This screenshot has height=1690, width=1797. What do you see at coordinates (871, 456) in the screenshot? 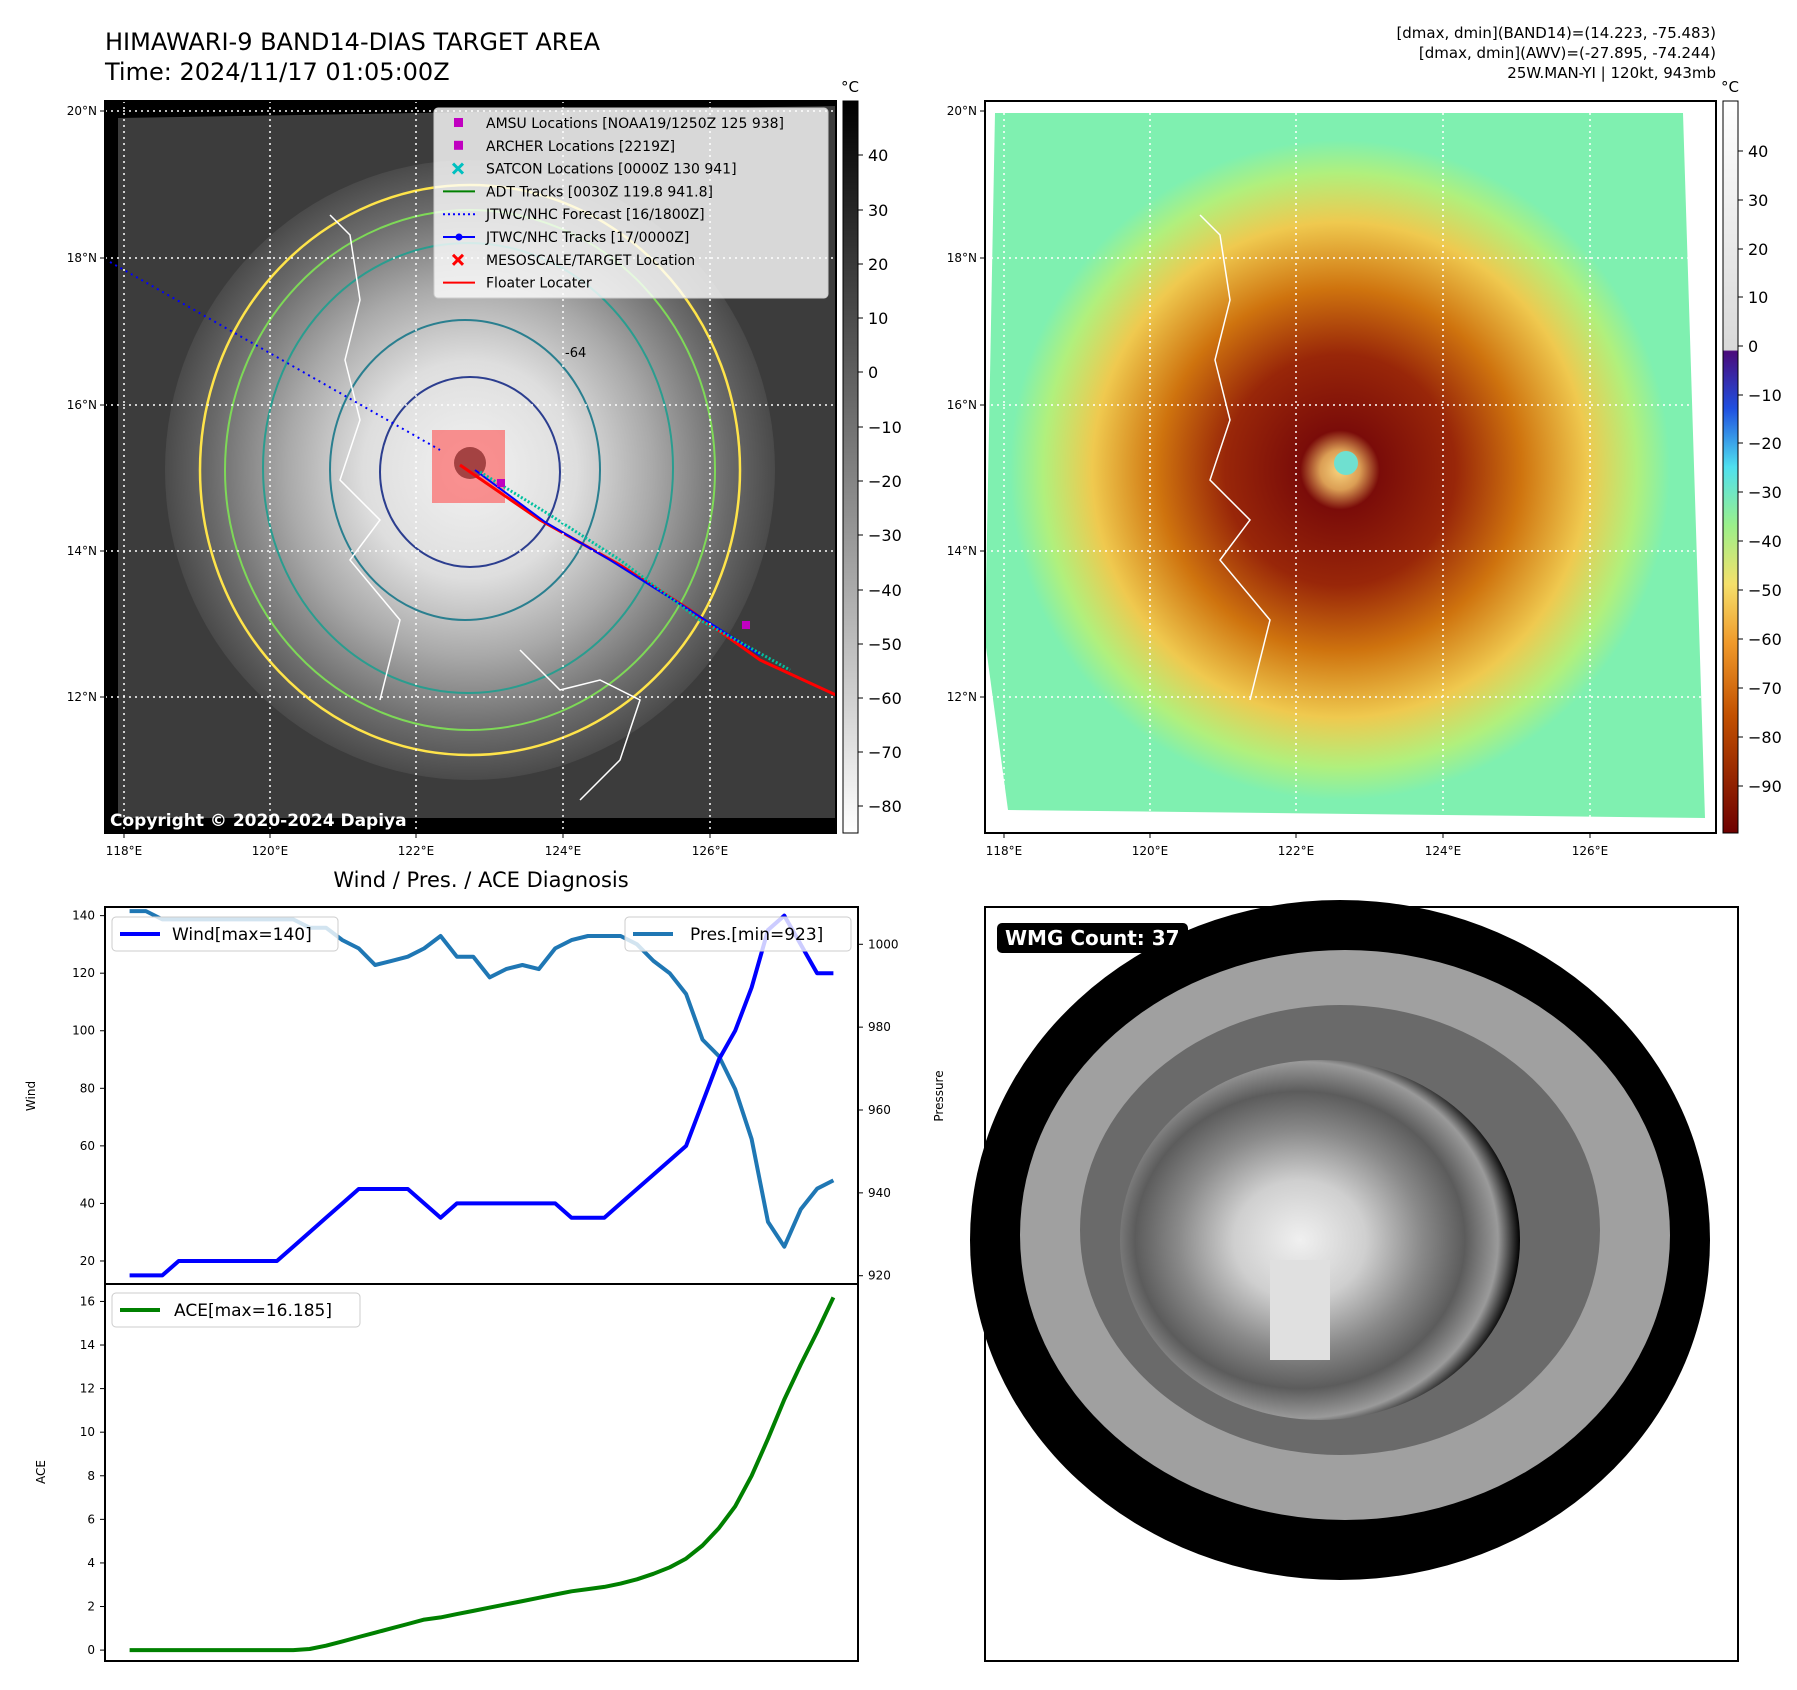
I see `colorbar-gray: °C 40 30 20 10 0 −10 −20 −30 −40 −50 −60 −70 −80` at bounding box center [871, 456].